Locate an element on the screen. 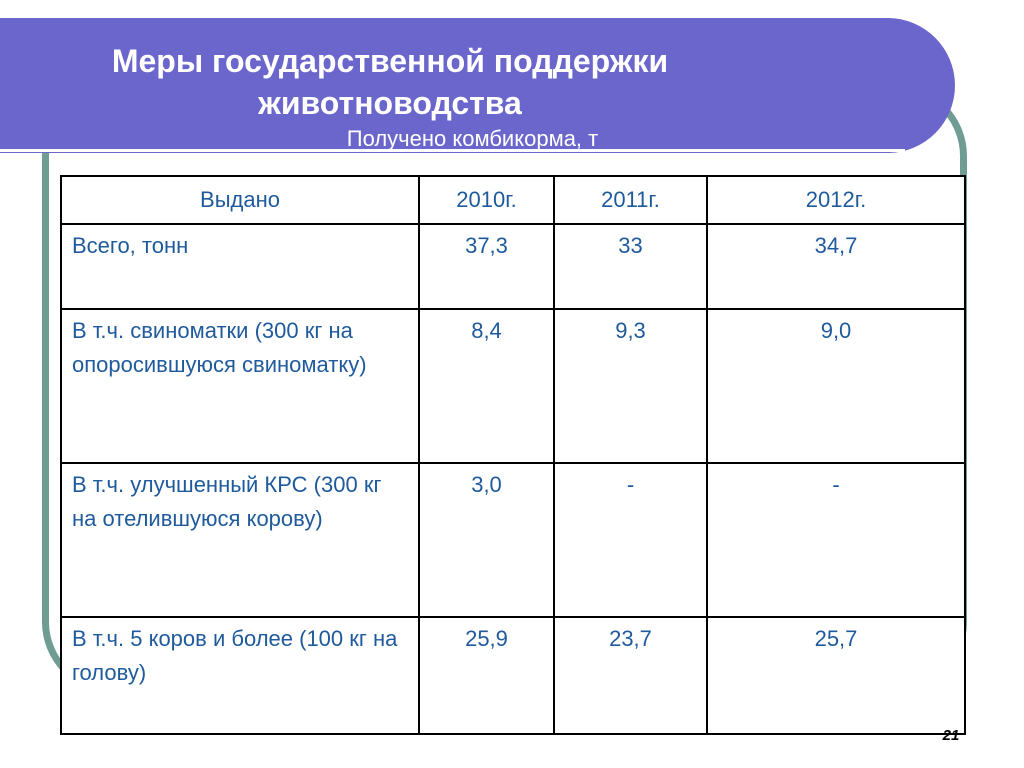  cell-2010: 8,4 is located at coordinates (486, 386).